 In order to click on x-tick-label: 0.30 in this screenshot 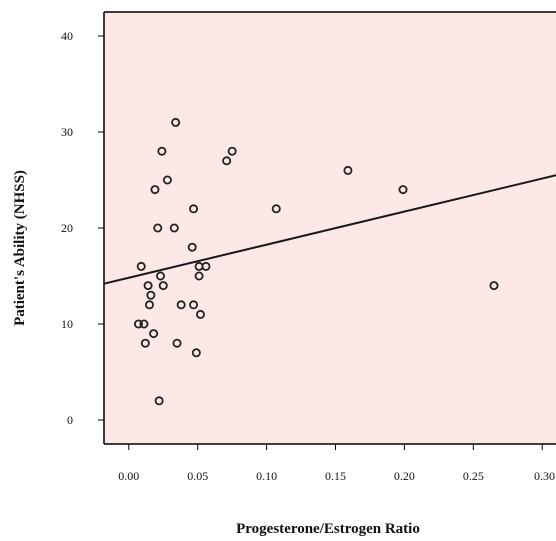, I will do `click(544, 476)`.